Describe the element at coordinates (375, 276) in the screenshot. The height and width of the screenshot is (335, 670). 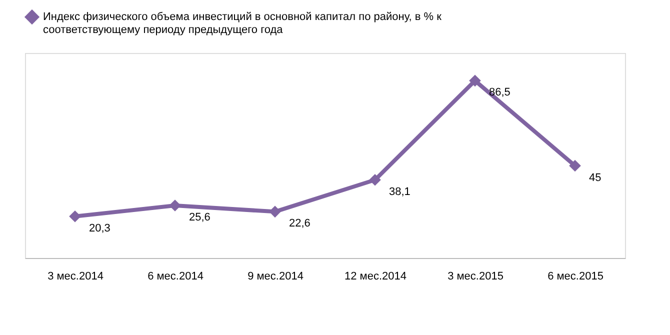
I see `x-tick-label: 12 мес.2014` at that location.